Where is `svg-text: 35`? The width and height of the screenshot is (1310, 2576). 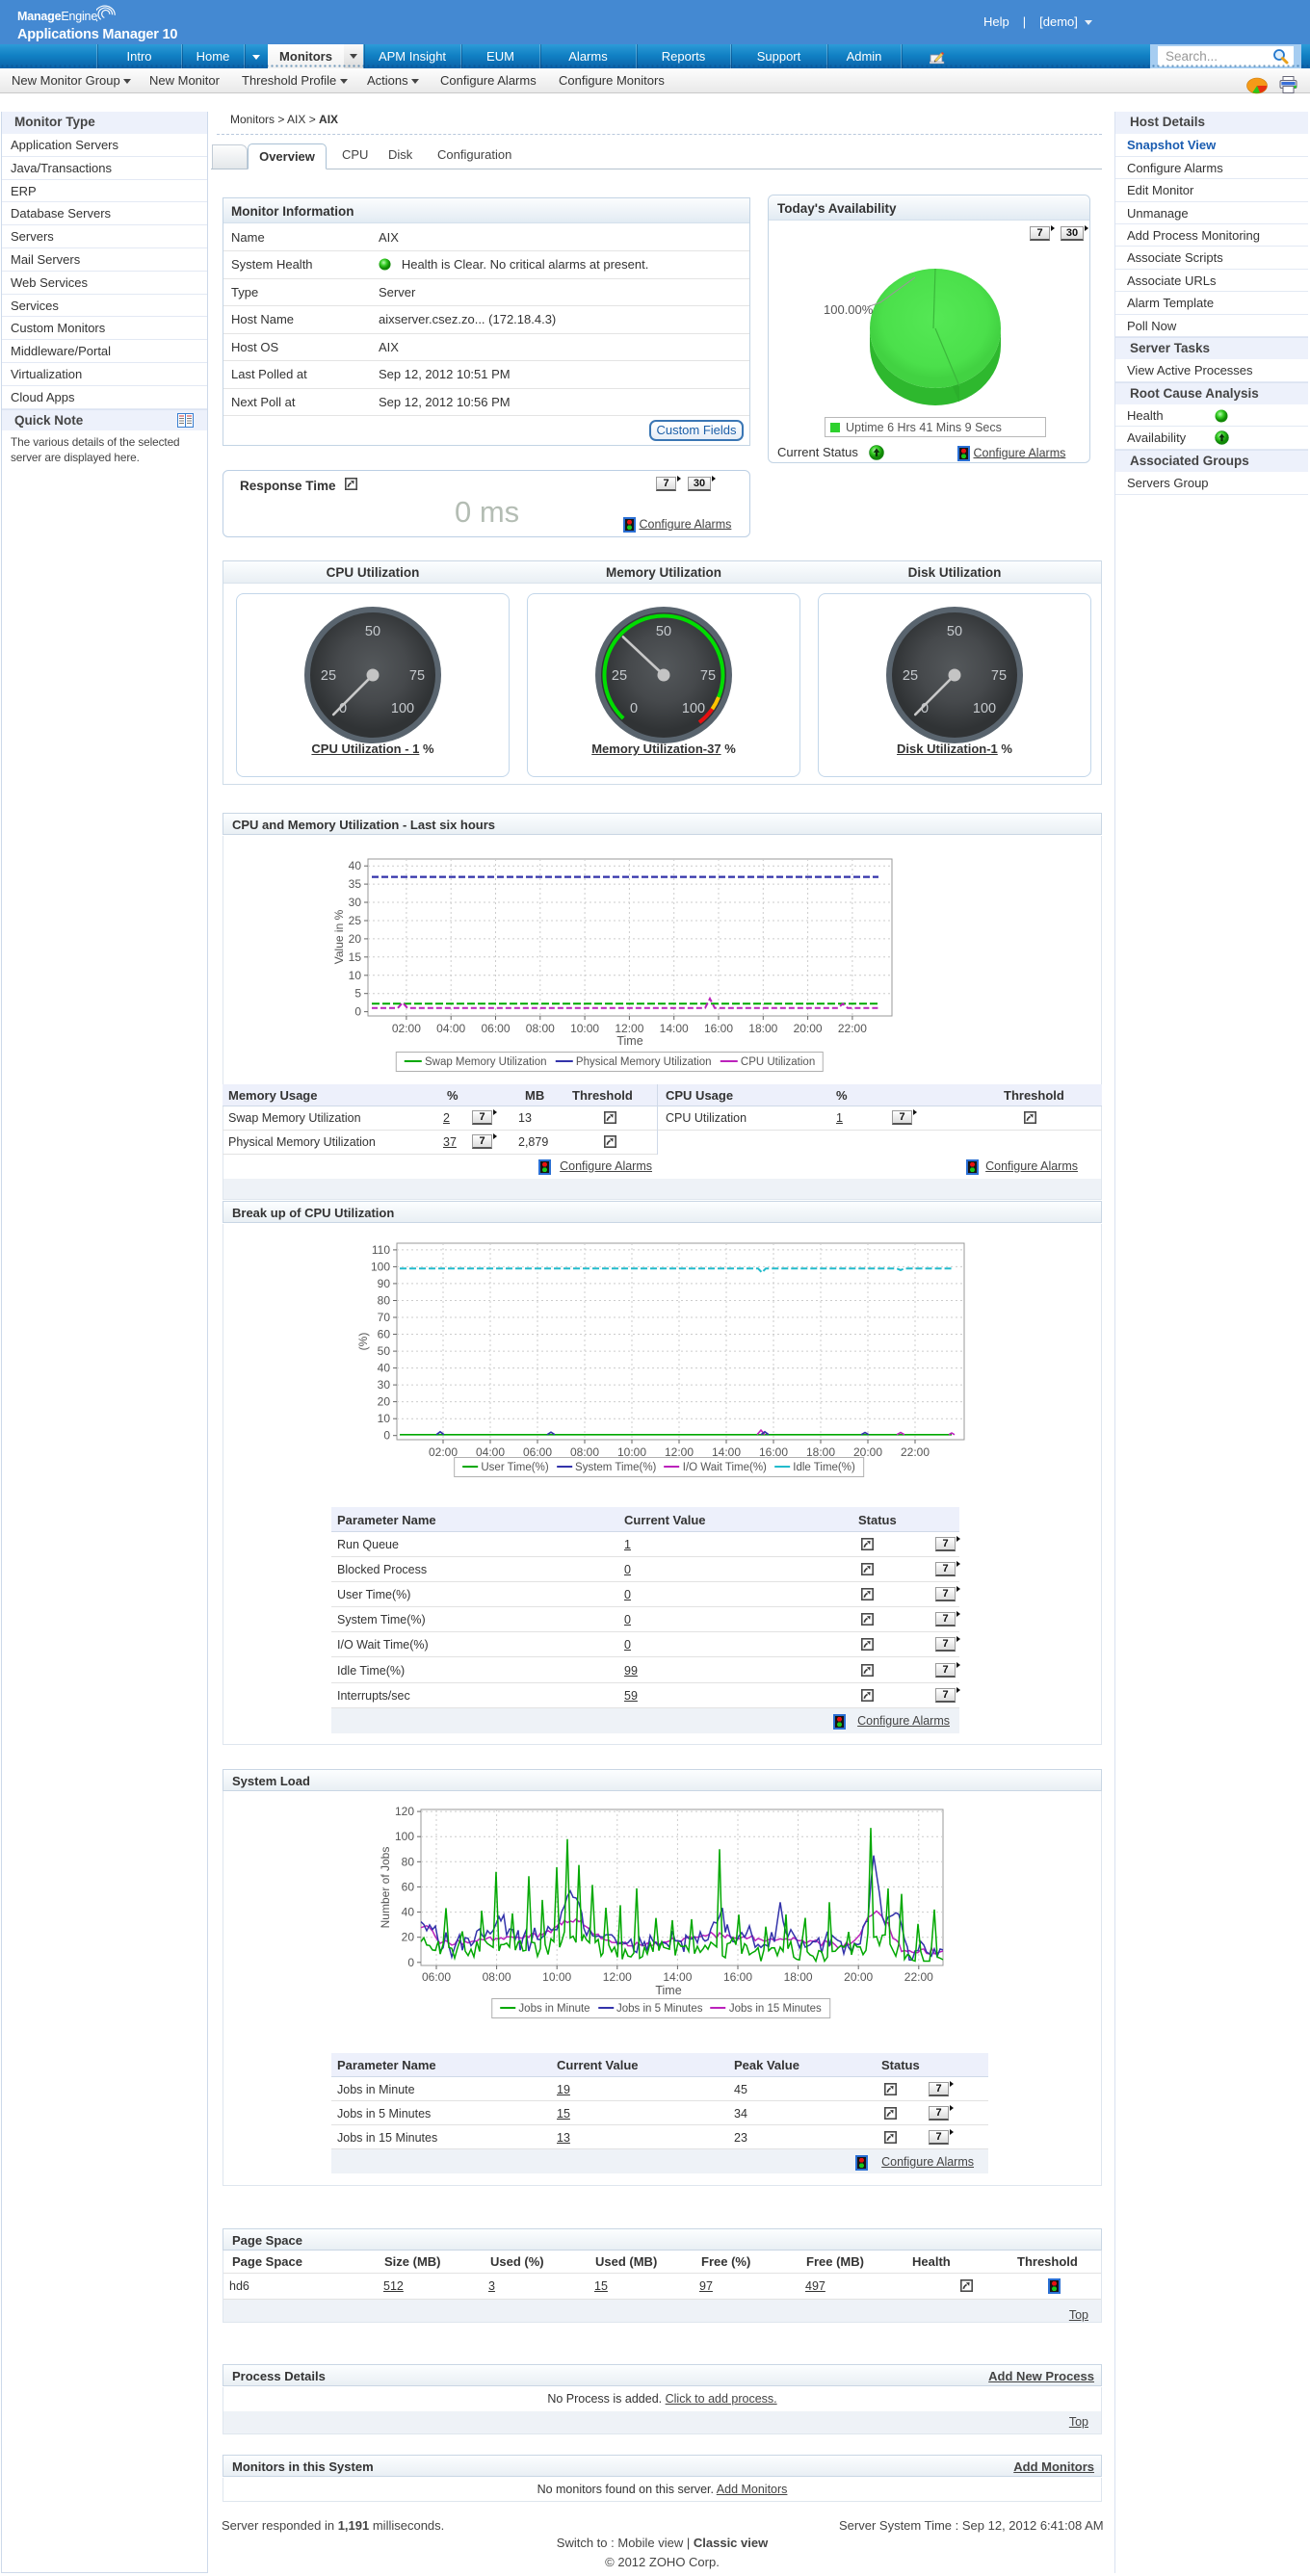
svg-text: 35 is located at coordinates (355, 884).